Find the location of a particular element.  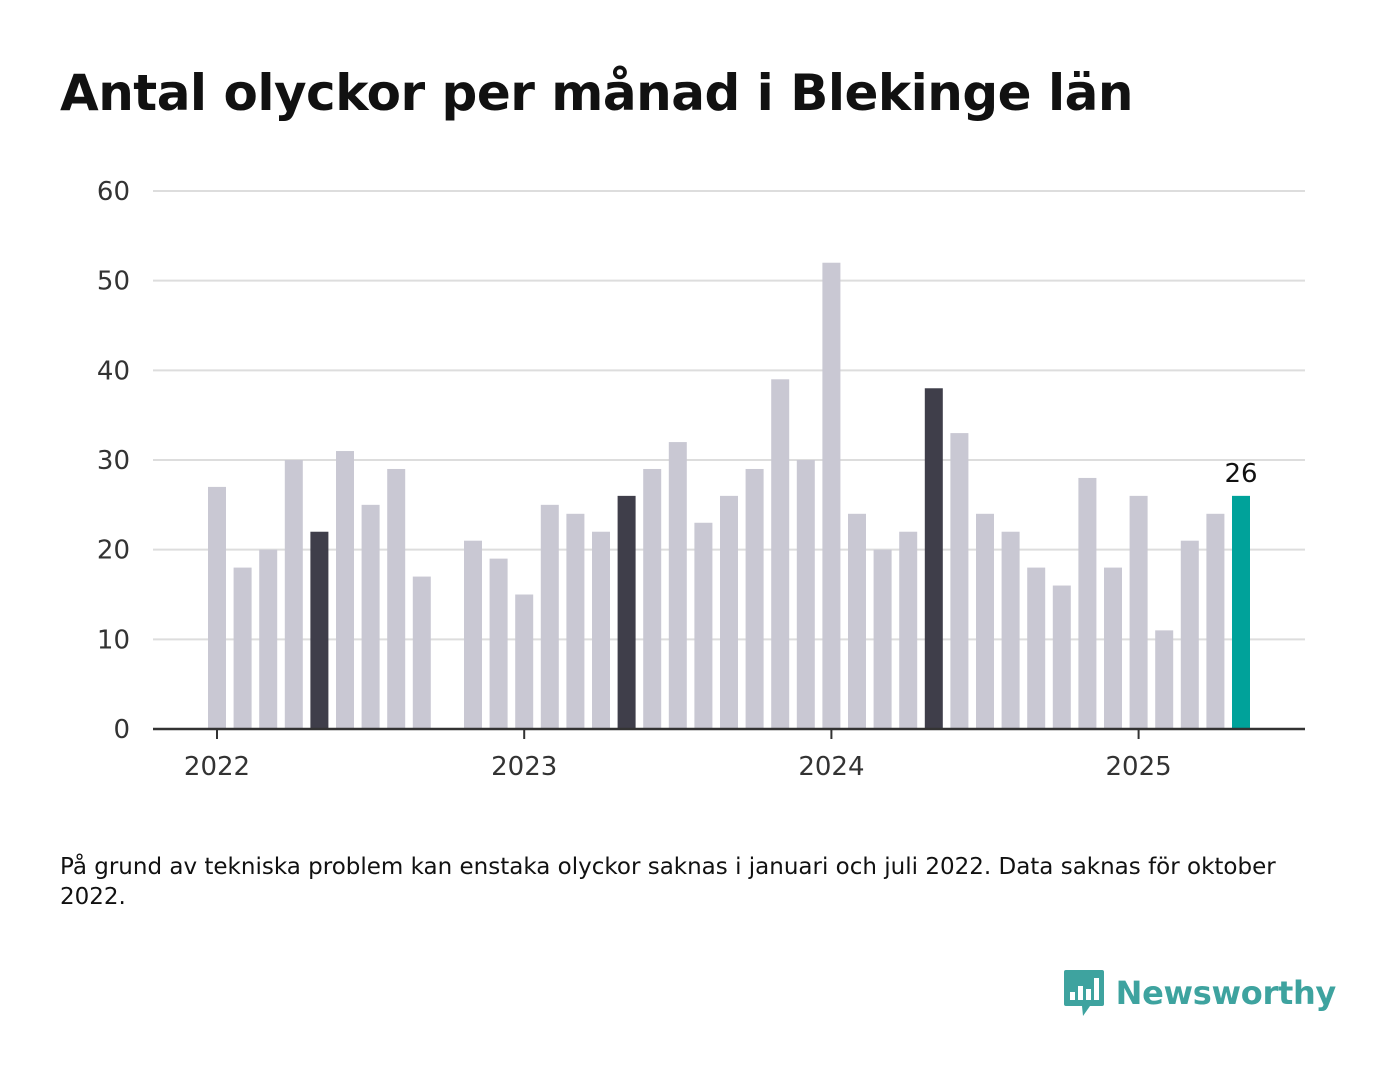

x-tick-label: 2025 is located at coordinates (1139, 767).